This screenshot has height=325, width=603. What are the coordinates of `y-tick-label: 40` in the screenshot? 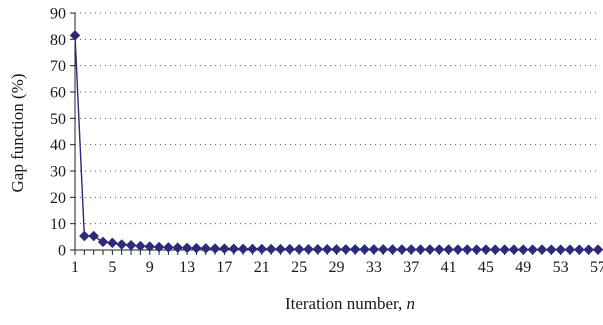 It's located at (58, 145).